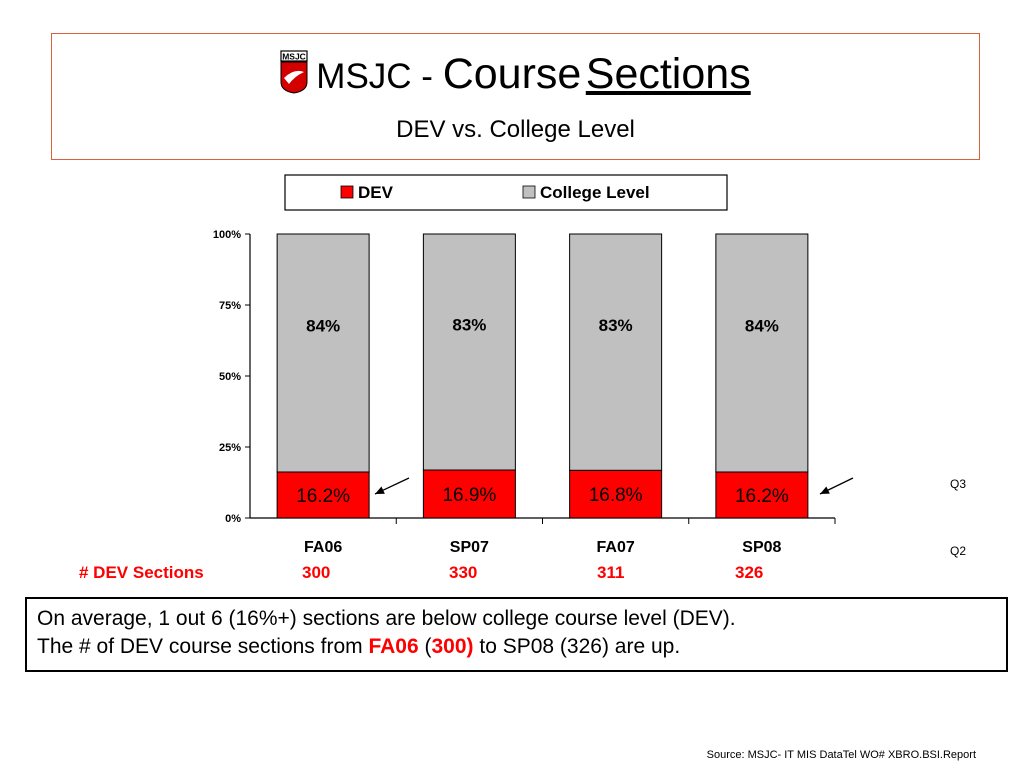 This screenshot has height=768, width=1024. I want to click on bar-dev-fa06, so click(323, 495).